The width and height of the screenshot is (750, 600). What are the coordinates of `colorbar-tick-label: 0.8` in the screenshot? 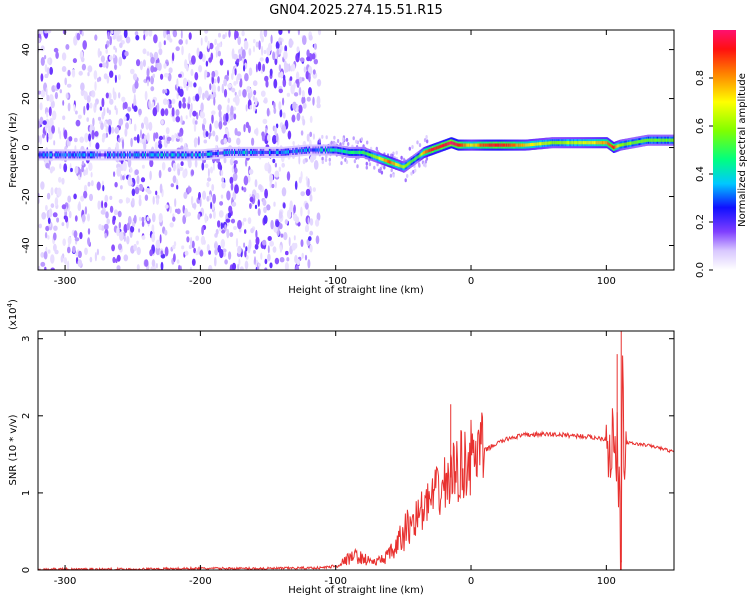 It's located at (700, 78).